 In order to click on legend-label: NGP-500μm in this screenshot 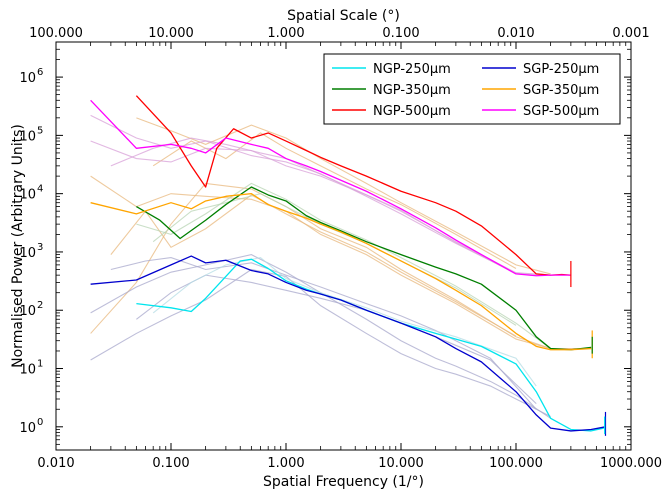, I will do `click(412, 111)`.